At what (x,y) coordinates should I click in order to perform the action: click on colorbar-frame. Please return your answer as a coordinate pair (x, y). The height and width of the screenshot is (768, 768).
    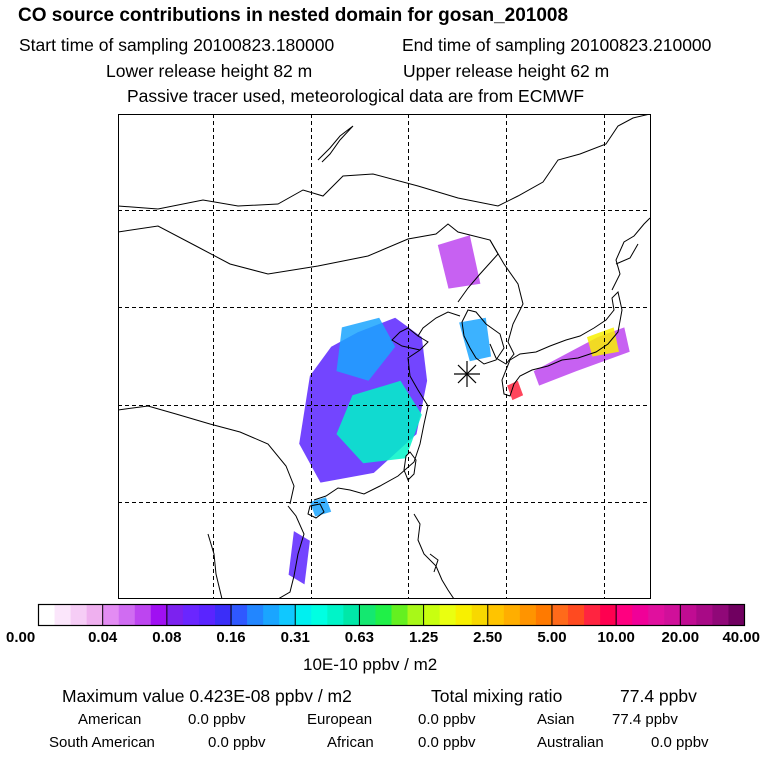
    Looking at the image, I should click on (391, 615).